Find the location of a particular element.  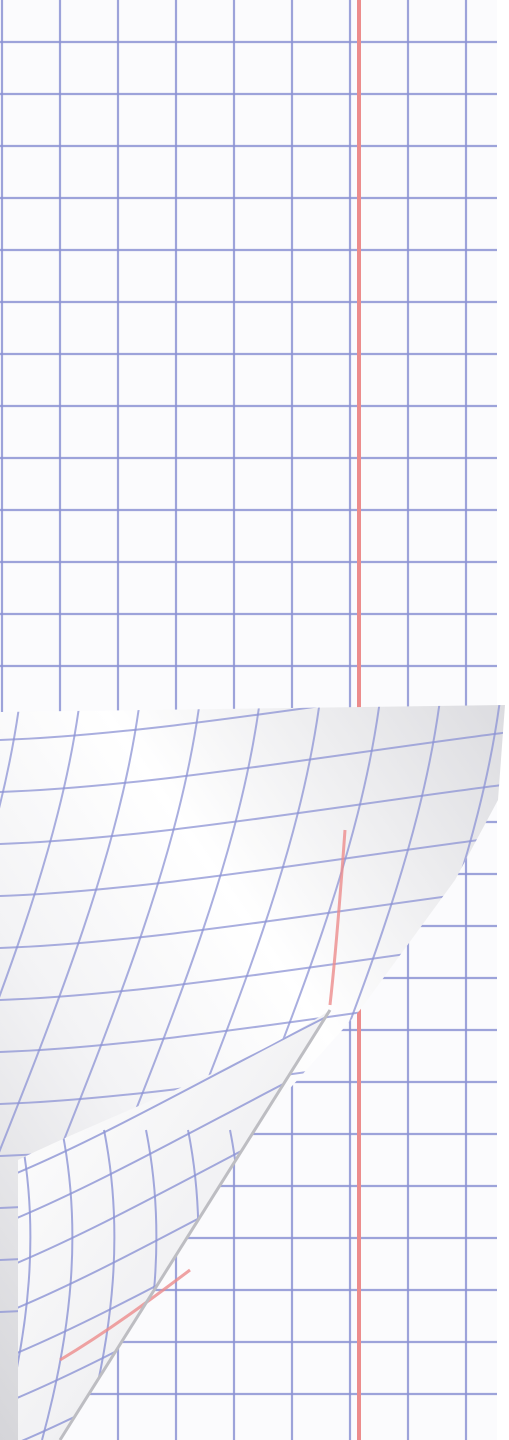

roll-margin-line is located at coordinates (125, 1315).